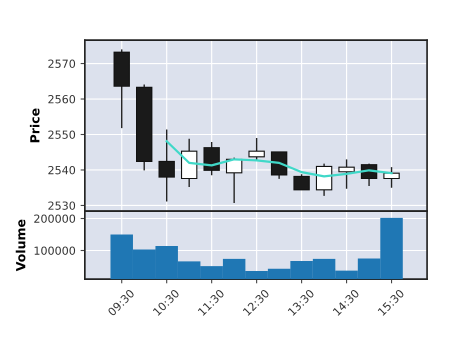 The width and height of the screenshot is (474, 340). What do you see at coordinates (62, 170) in the screenshot?
I see `y-tick-label: 2540` at bounding box center [62, 170].